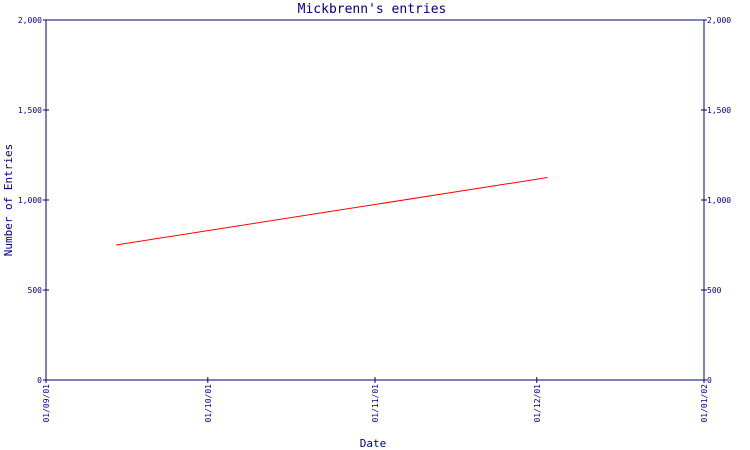 This screenshot has height=450, width=750. What do you see at coordinates (375, 403) in the screenshot?
I see `x-tick-label: 01/11/01` at bounding box center [375, 403].